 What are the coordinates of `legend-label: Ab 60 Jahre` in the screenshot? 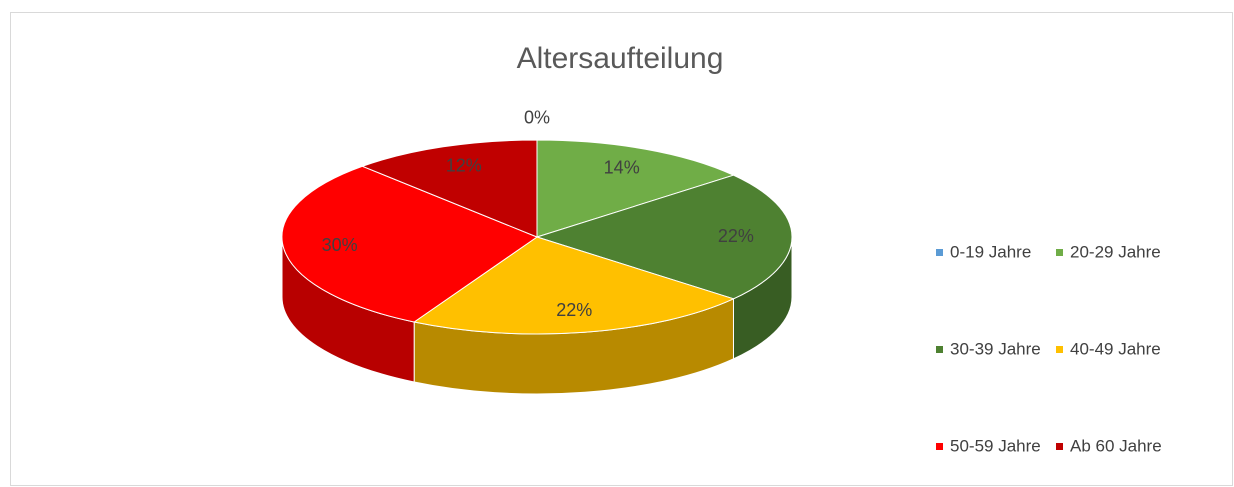 It's located at (1116, 445).